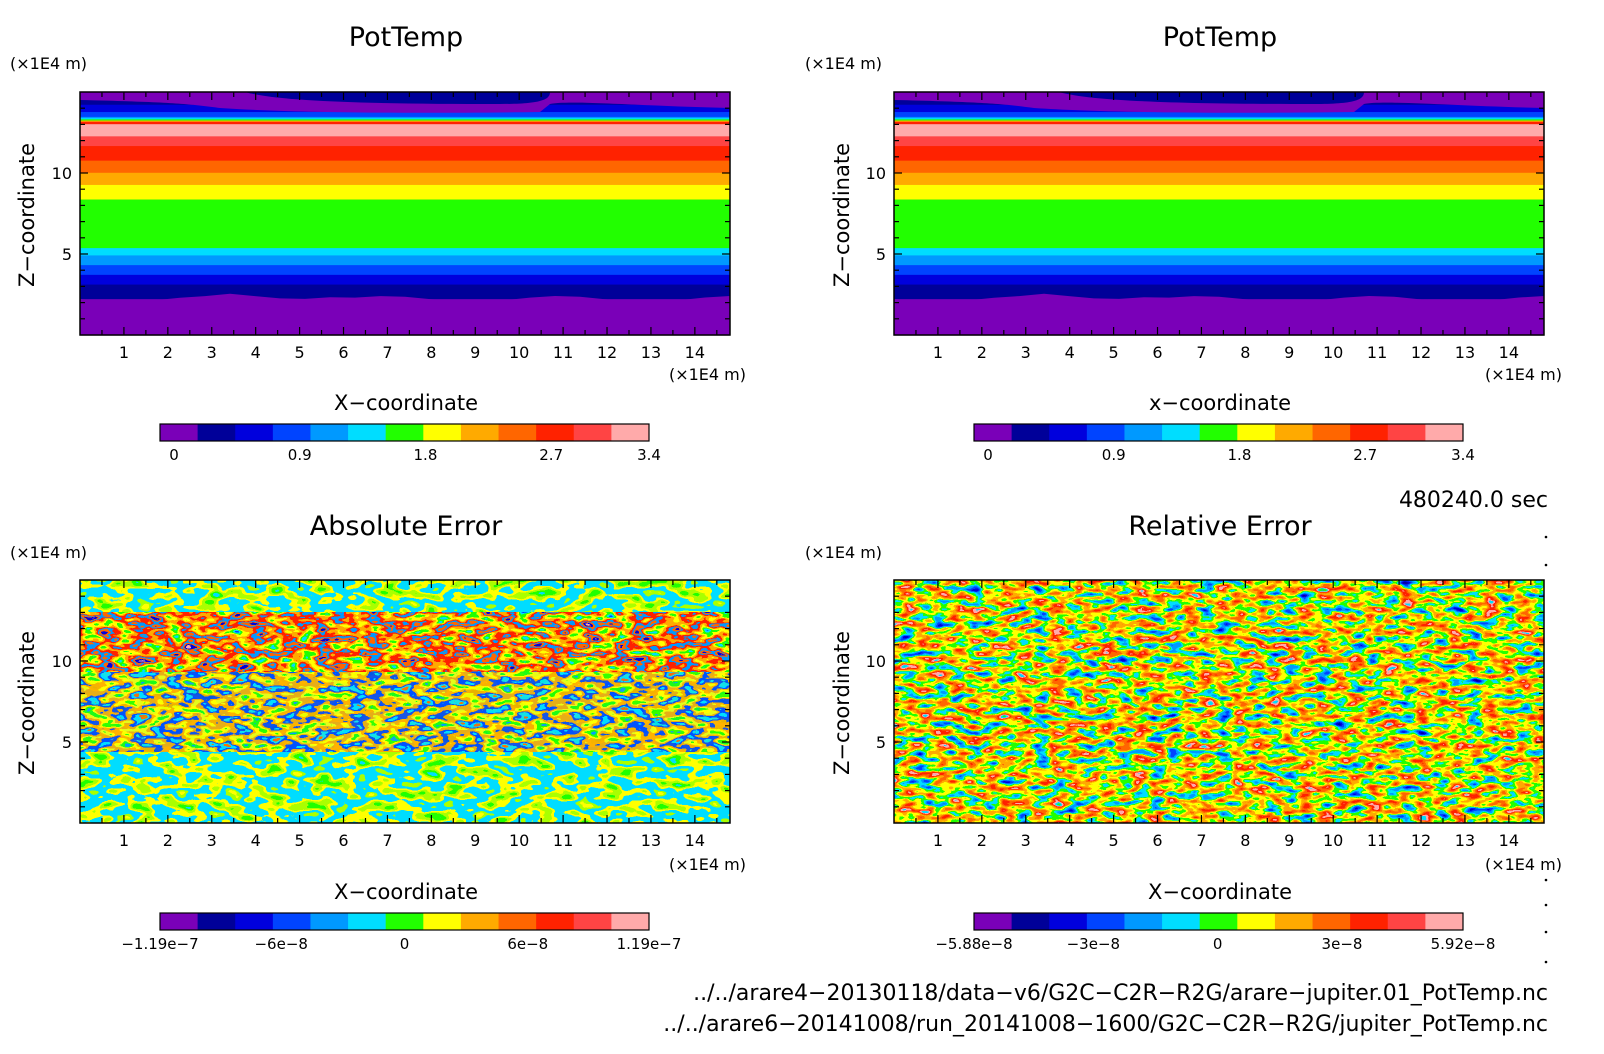 The height and width of the screenshot is (1054, 1604). I want to click on colorbar-label: 3.4, so click(649, 455).